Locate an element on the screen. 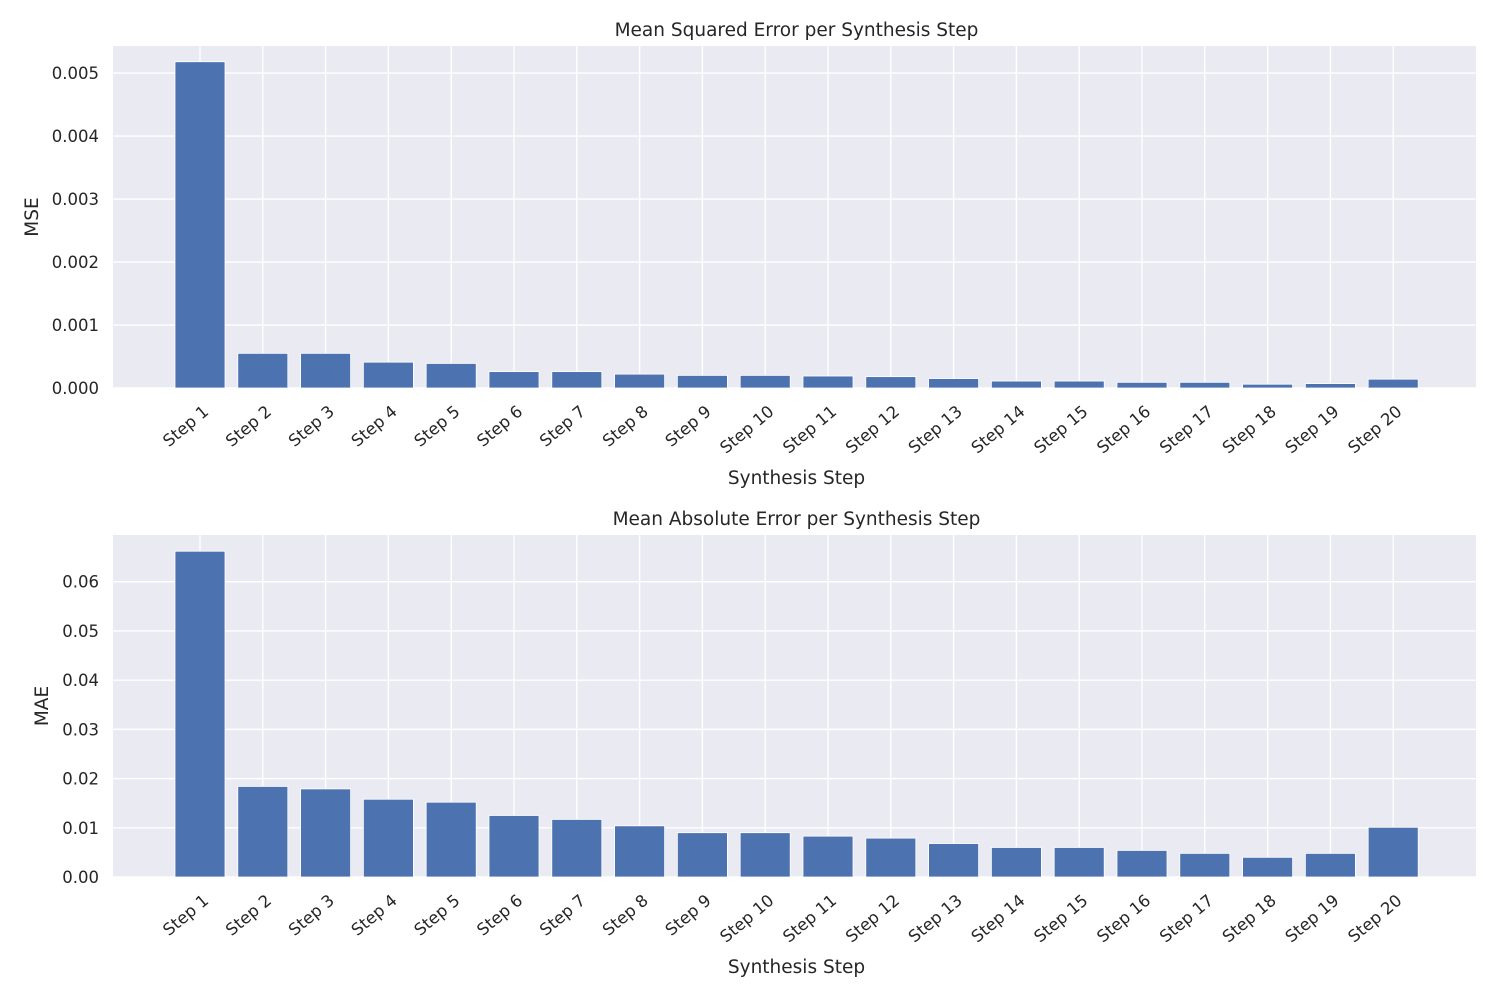 The height and width of the screenshot is (1000, 1500). mse-x-tick-label: Step 7 is located at coordinates (562, 426).